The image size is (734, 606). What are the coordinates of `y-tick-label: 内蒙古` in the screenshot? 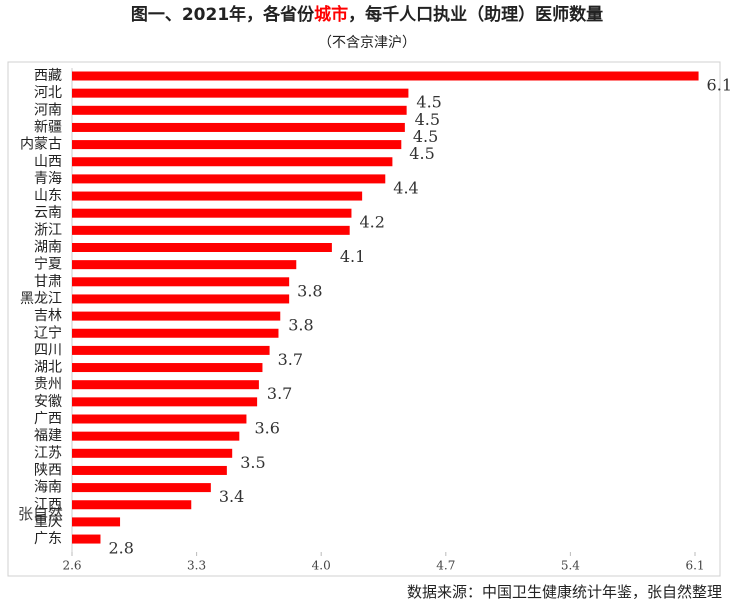 It's located at (41, 145).